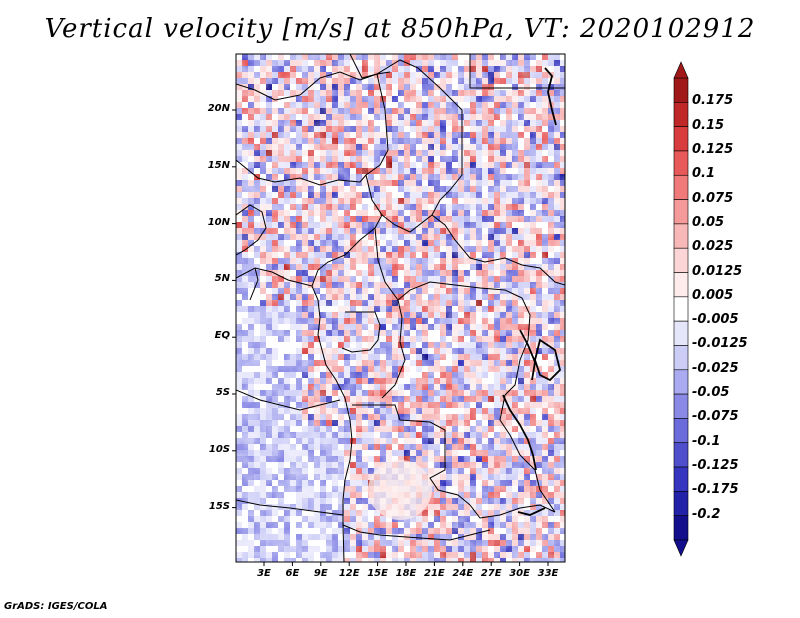 The width and height of the screenshot is (800, 618). Describe the element at coordinates (218, 222) in the screenshot. I see `lat-label: 10N` at that location.